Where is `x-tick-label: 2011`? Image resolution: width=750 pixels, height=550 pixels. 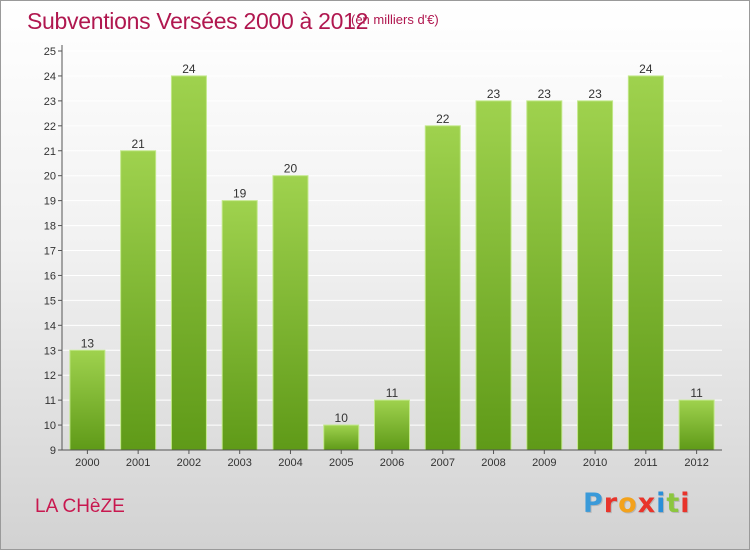 x-tick-label: 2011 is located at coordinates (646, 463).